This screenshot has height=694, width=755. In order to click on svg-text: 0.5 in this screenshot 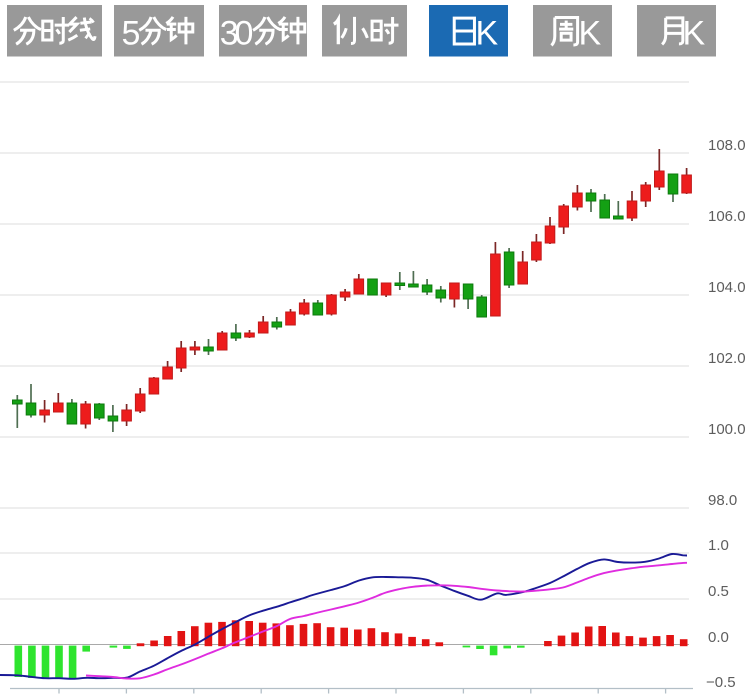, I will do `click(718, 591)`.